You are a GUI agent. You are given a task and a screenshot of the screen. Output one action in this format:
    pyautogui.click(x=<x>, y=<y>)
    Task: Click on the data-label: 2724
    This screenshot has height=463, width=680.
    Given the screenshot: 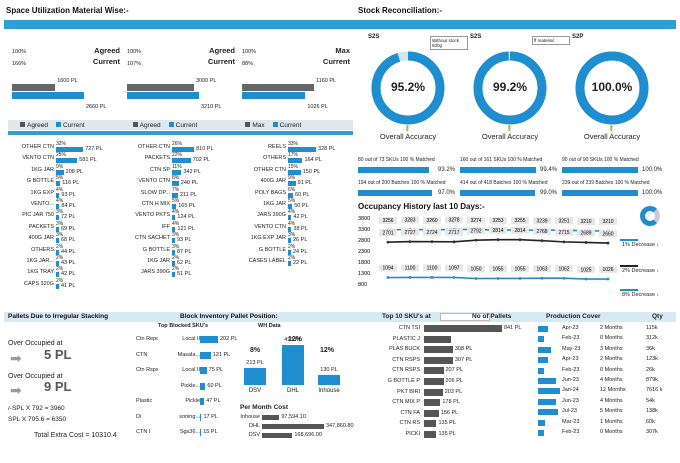 What is the action you would take?
    pyautogui.click(x=431, y=233)
    